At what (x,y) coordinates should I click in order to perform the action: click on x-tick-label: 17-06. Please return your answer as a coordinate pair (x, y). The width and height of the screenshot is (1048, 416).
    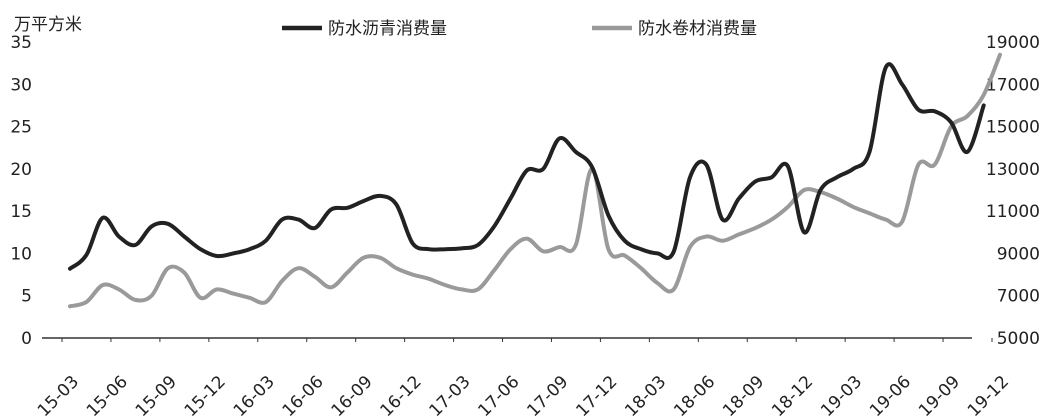
    Looking at the image, I should click on (498, 394).